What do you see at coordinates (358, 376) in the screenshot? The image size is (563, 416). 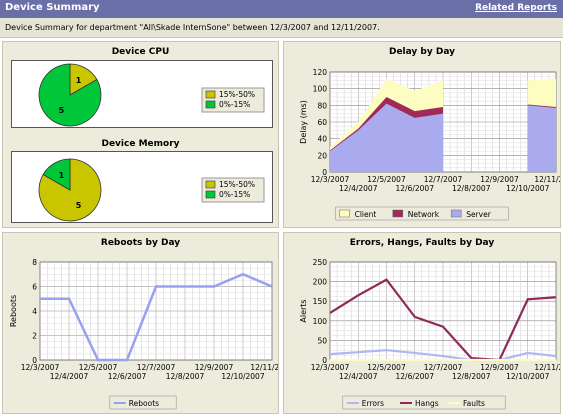 I see `errors-x-tick: 12/4/2007` at bounding box center [358, 376].